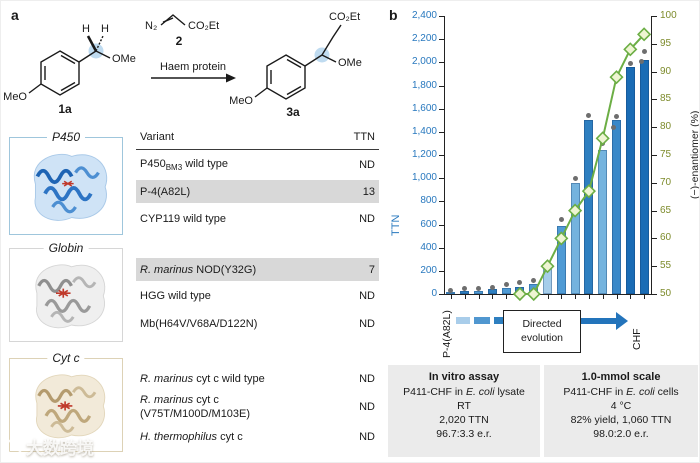 The height and width of the screenshot is (463, 700). What do you see at coordinates (14, 446) in the screenshot?
I see `watermark-logo-icon` at bounding box center [14, 446].